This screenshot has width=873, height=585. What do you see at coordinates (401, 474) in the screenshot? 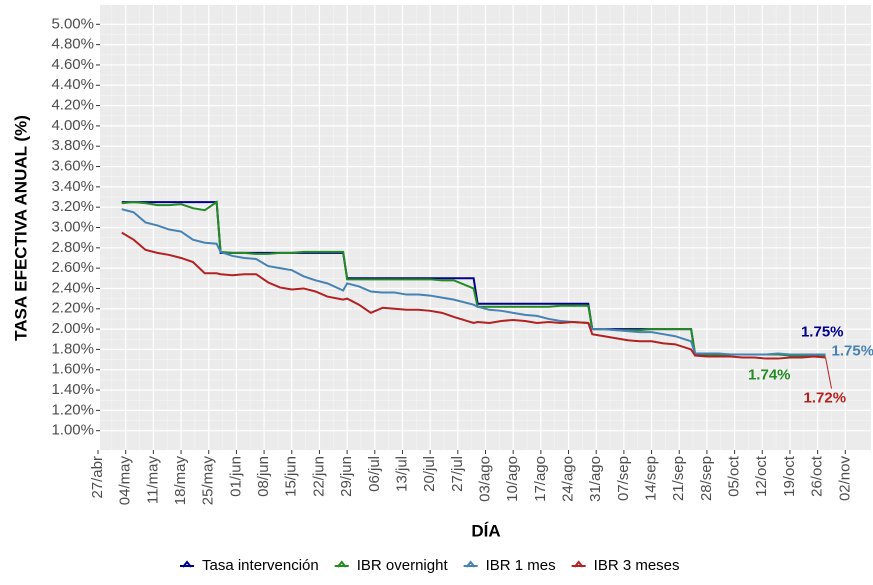
I see `x-tick-label: 13/jul` at bounding box center [401, 474].